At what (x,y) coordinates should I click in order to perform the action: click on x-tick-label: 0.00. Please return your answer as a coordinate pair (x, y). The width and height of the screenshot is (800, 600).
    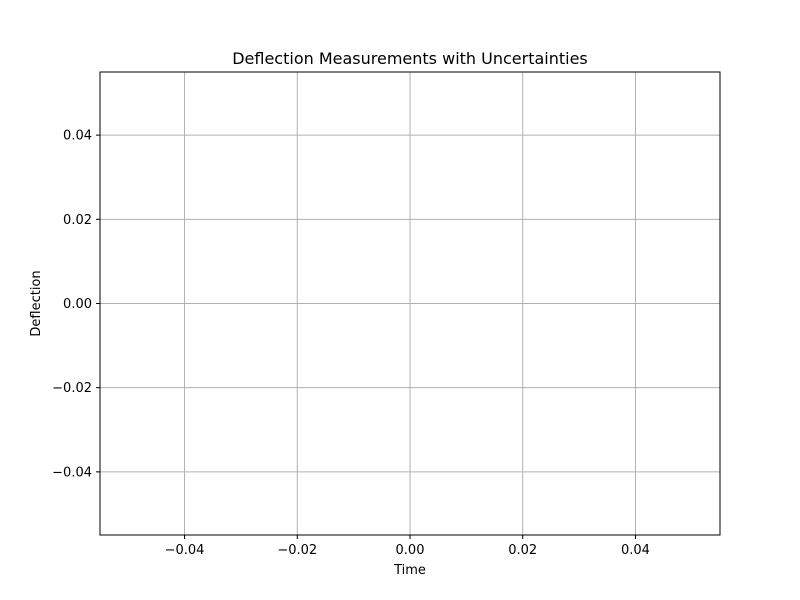
    Looking at the image, I should click on (410, 550).